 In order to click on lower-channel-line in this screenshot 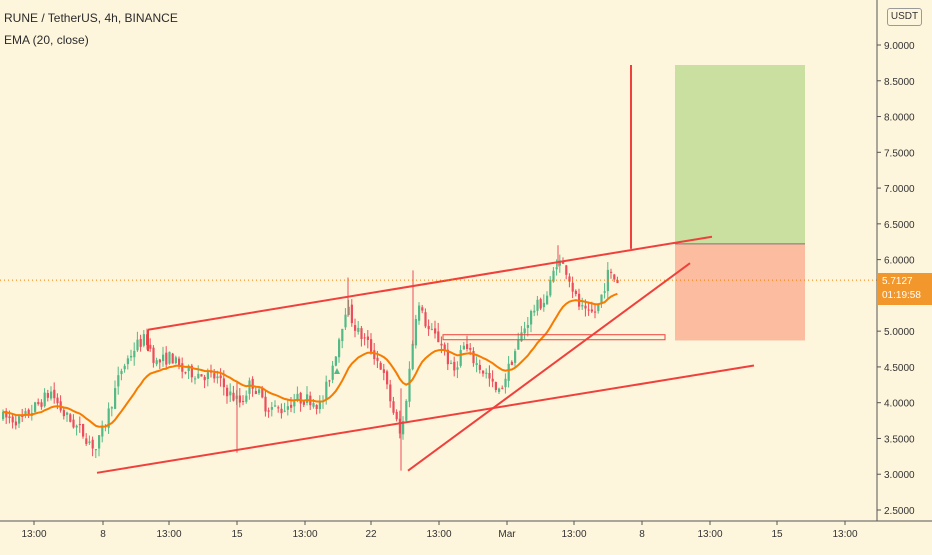, I will do `click(425, 419)`.